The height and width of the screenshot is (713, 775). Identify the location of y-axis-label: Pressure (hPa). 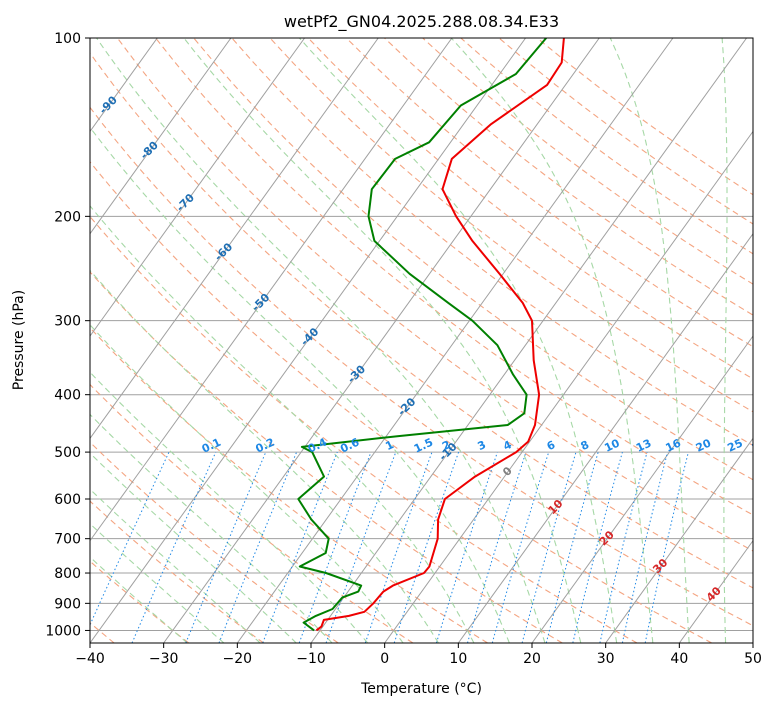
(19, 340).